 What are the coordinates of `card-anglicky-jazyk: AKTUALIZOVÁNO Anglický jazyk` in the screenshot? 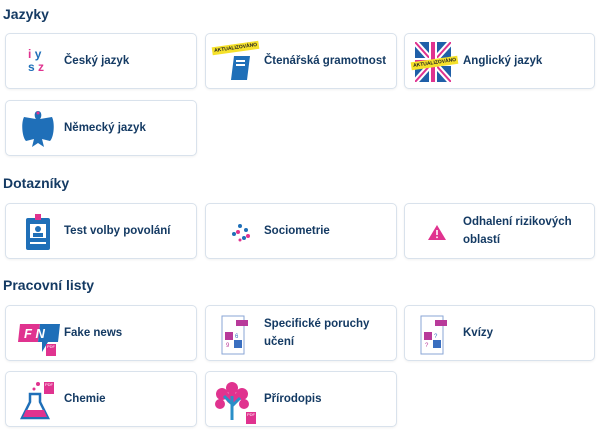 It's located at (499, 61).